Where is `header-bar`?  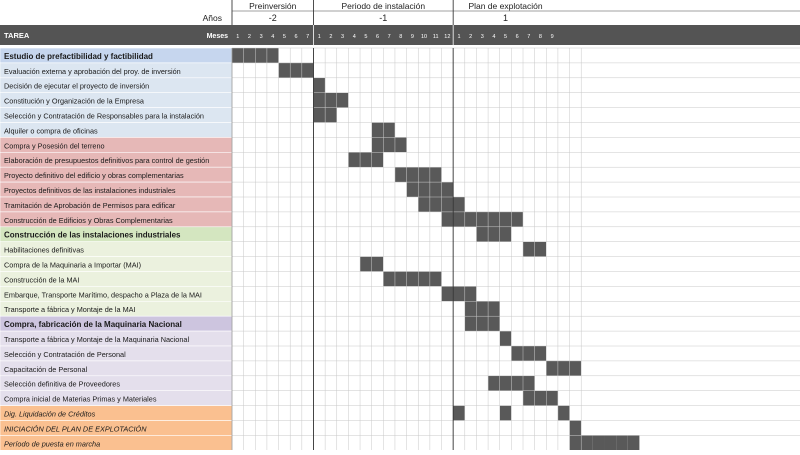 header-bar is located at coordinates (400, 35).